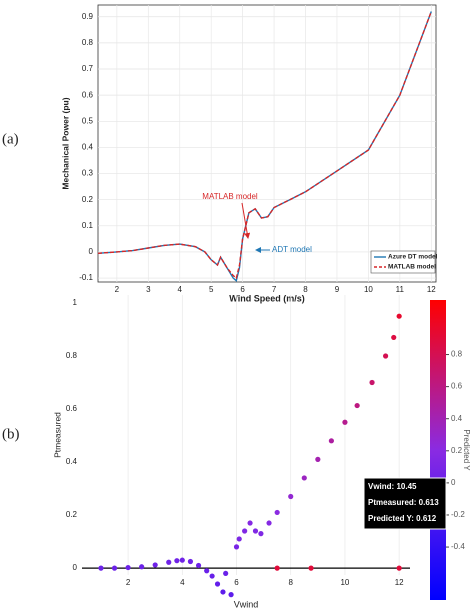 This screenshot has width=474, height=612. I want to click on y-tick-label: 1, so click(75, 302).